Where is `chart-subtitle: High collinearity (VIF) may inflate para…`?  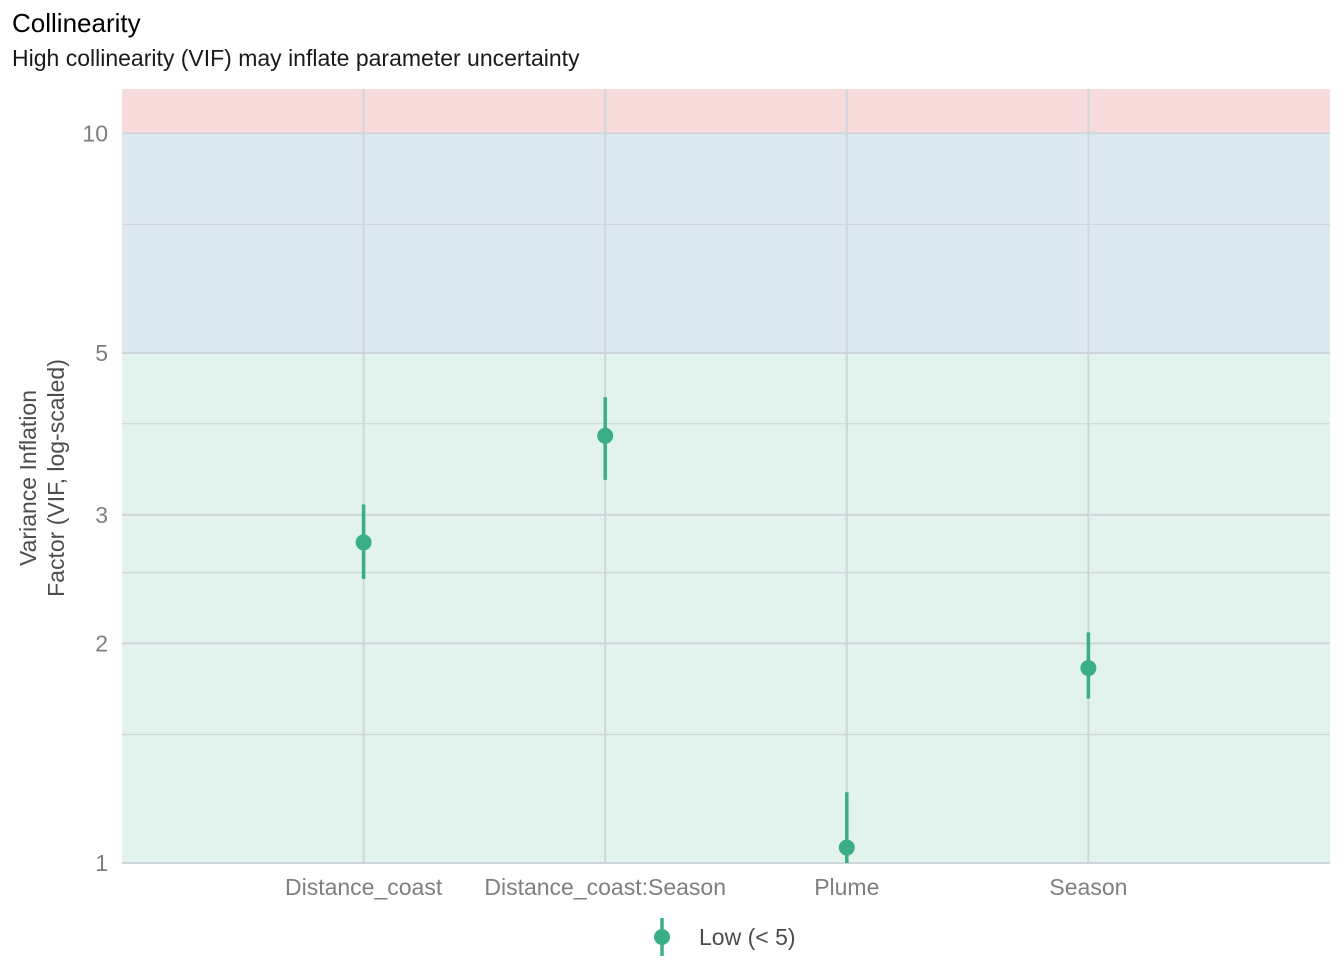
chart-subtitle: High collinearity (VIF) may inflate para… is located at coordinates (296, 58).